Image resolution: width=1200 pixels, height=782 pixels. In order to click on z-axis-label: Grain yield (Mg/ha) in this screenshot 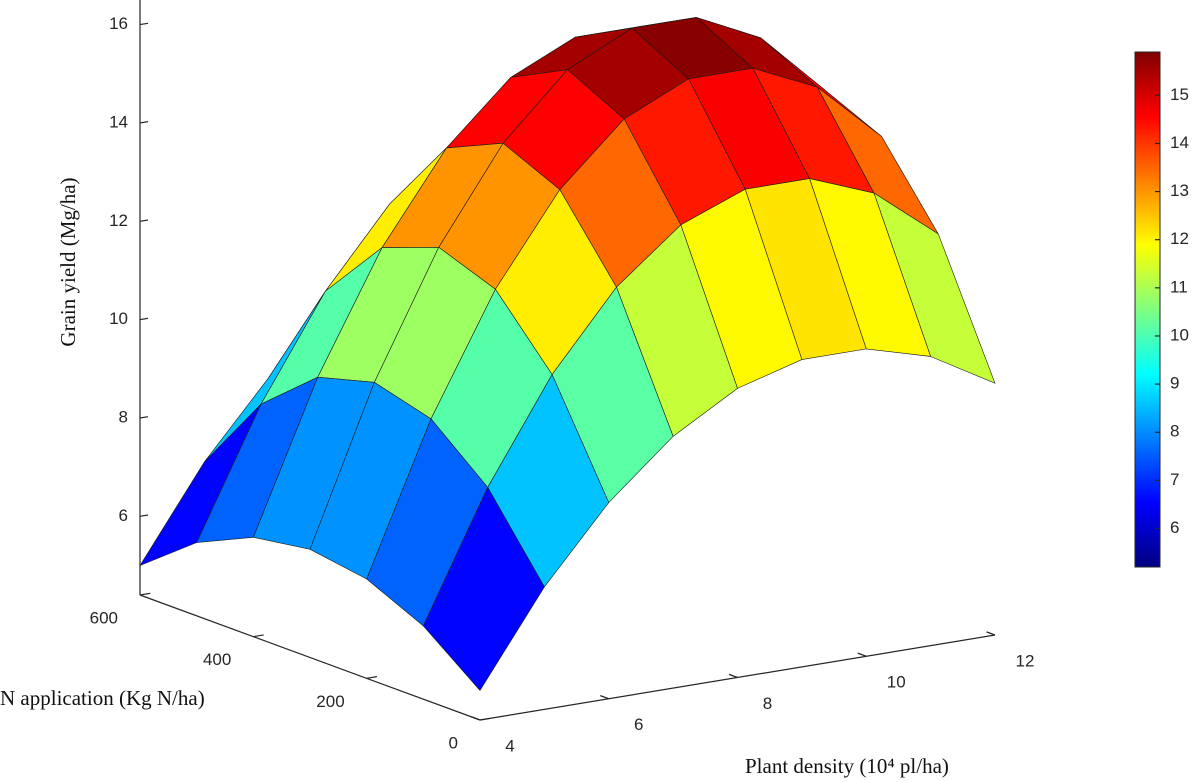, I will do `click(68, 261)`.